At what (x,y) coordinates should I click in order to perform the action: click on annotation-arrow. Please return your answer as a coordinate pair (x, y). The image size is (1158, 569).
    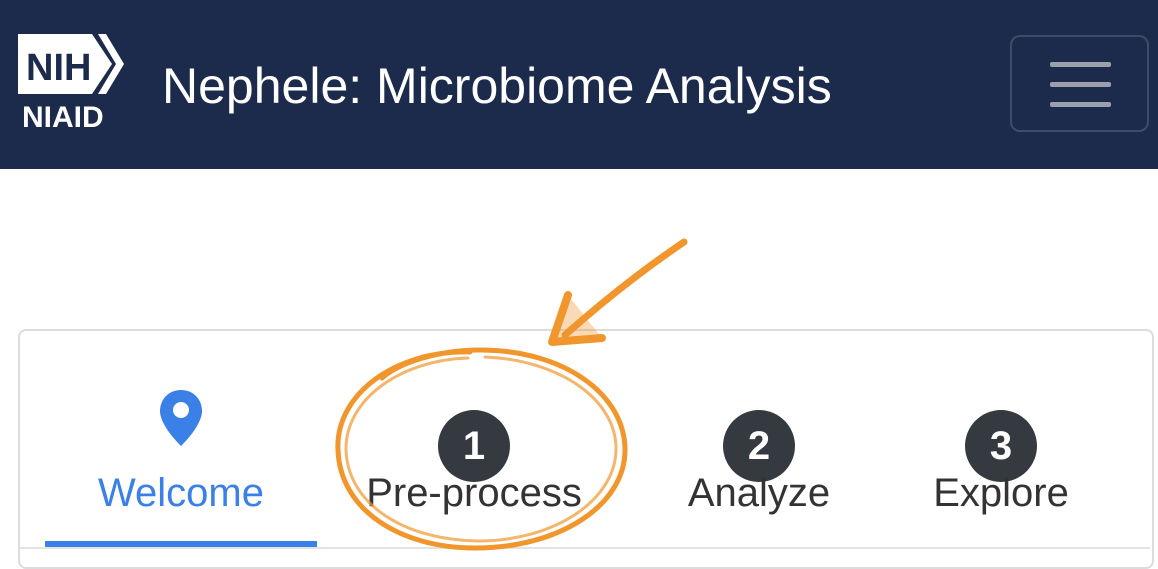
    Looking at the image, I should click on (624, 288).